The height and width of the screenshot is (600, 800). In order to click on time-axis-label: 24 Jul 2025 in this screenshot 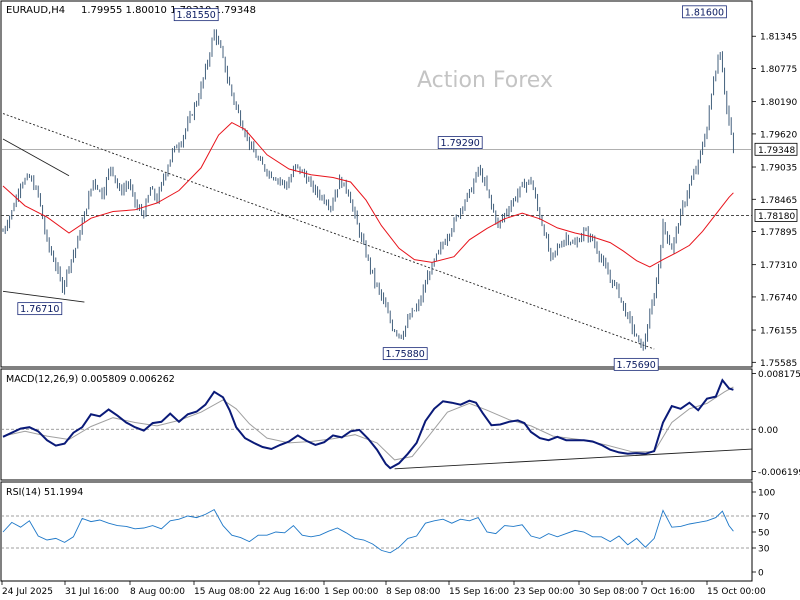, I will do `click(27, 592)`.